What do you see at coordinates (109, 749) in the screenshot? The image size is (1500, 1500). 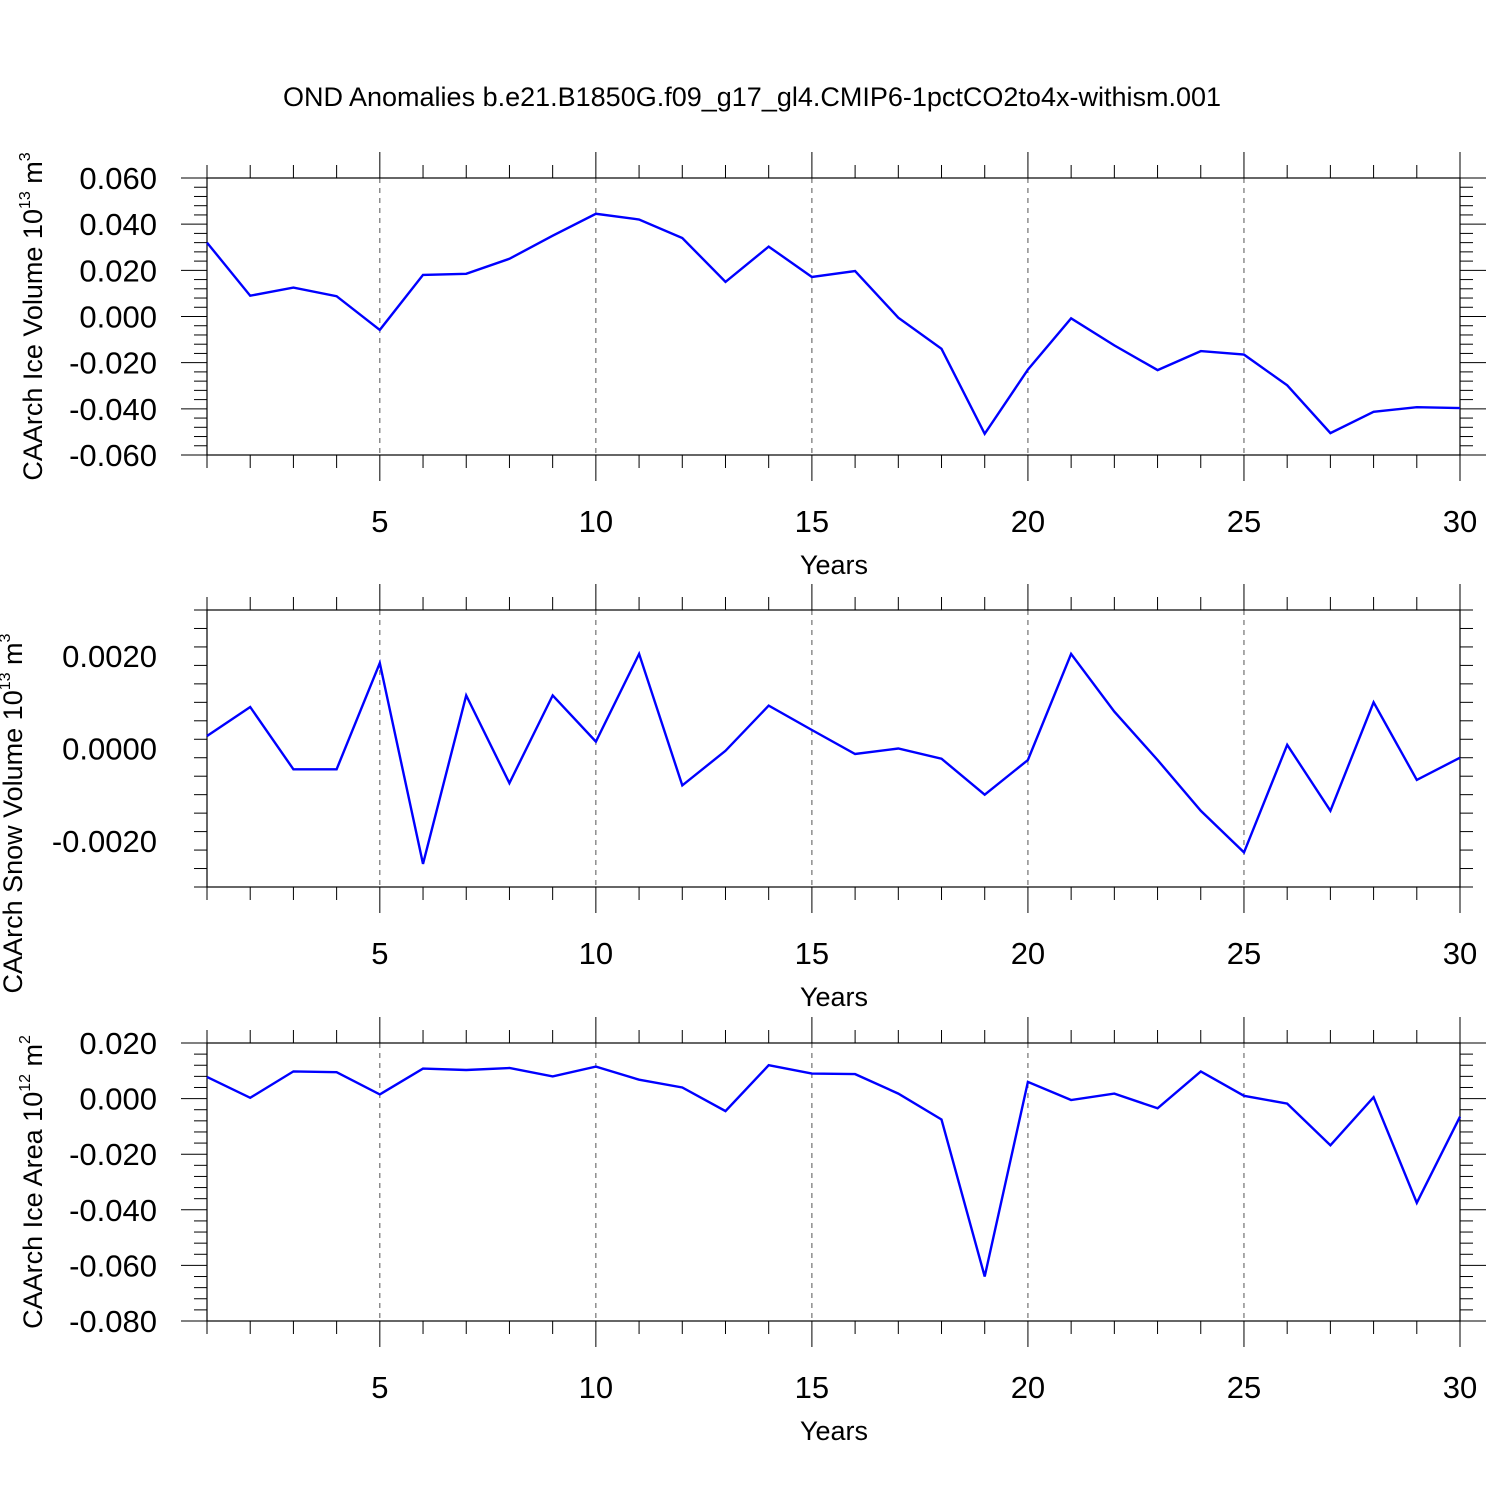 I see `y-tick-label: 0.0000` at bounding box center [109, 749].